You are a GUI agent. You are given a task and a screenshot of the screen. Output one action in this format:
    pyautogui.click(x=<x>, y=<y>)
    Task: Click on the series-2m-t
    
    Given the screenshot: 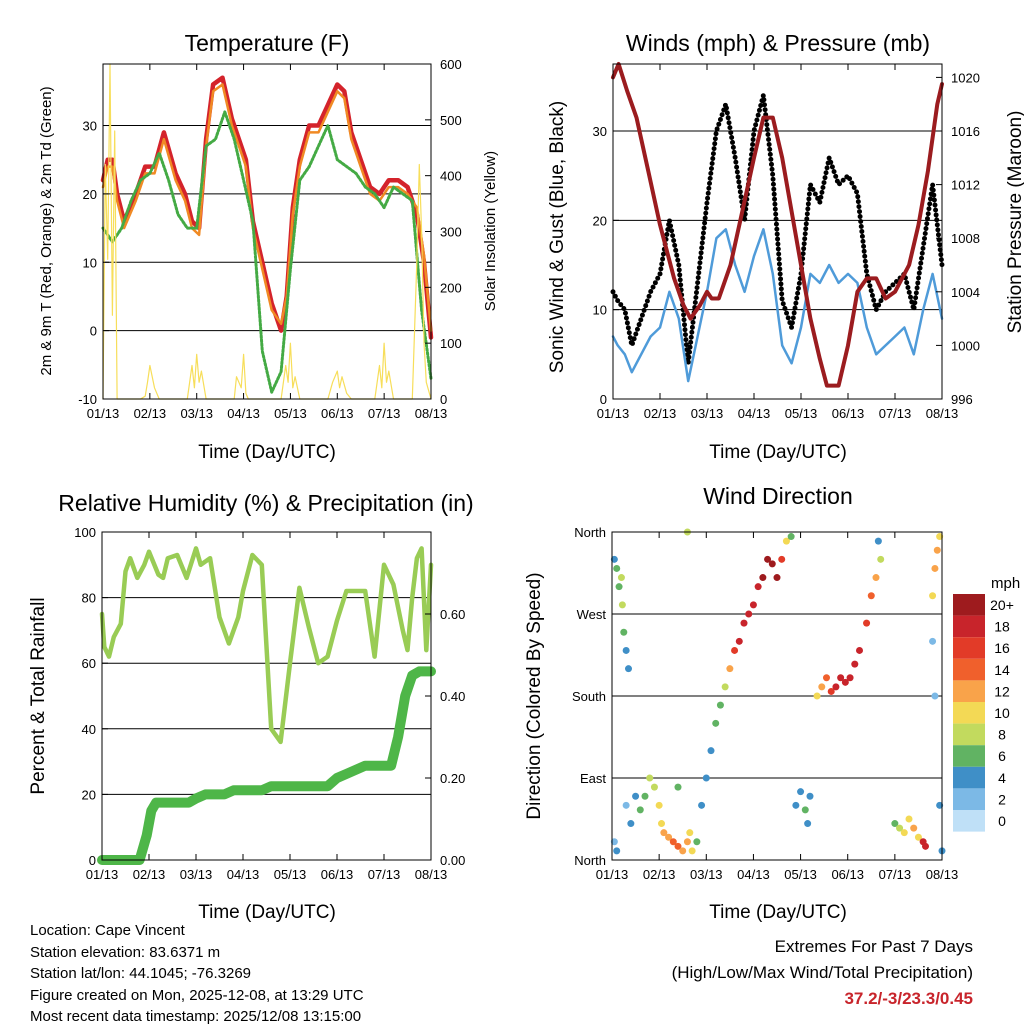 What is the action you would take?
    pyautogui.click(x=267, y=207)
    